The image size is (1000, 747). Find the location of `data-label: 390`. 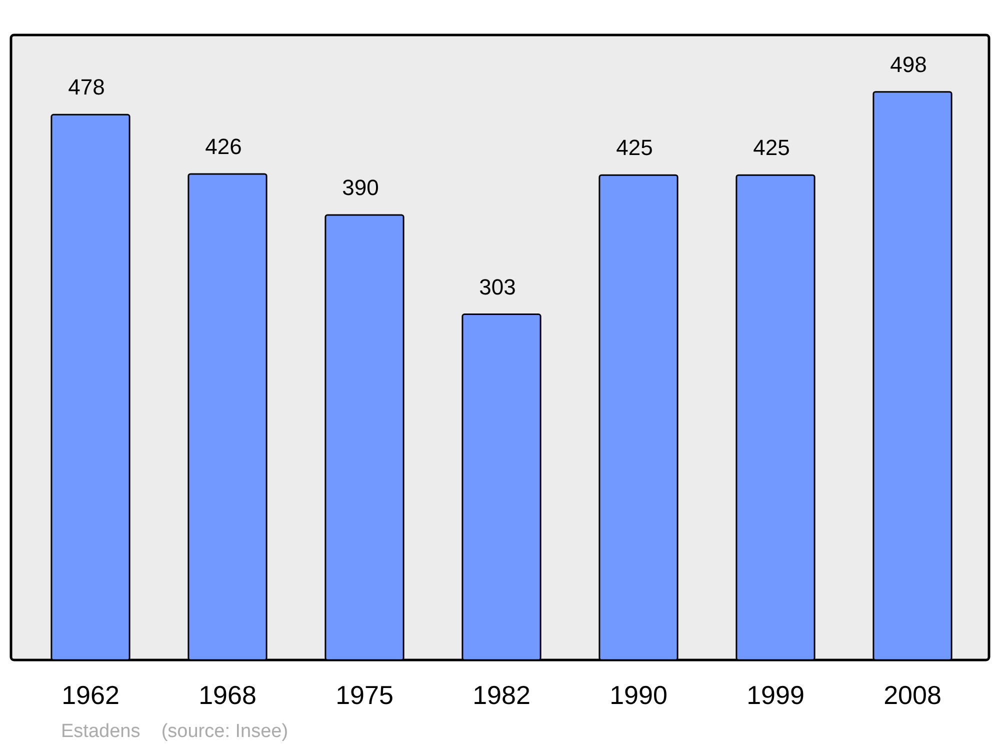

data-label: 390 is located at coordinates (360, 187).